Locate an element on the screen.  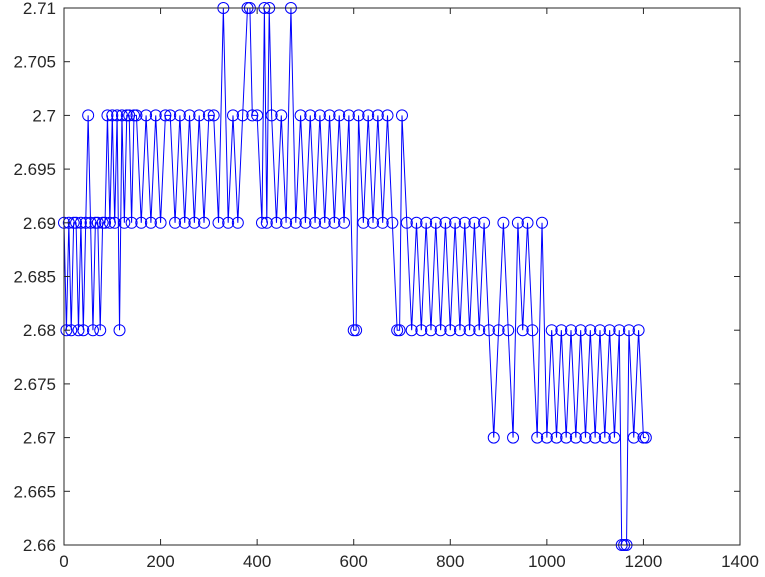
y-tick-label: 2.695 is located at coordinates (34, 169).